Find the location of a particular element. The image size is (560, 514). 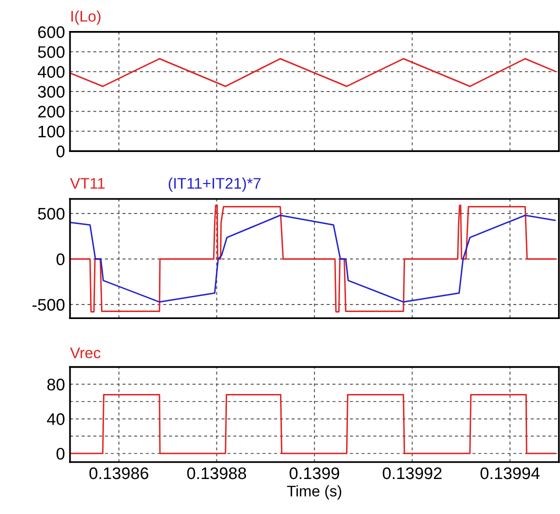

x-tick-label: 0.13986 is located at coordinates (118, 473).